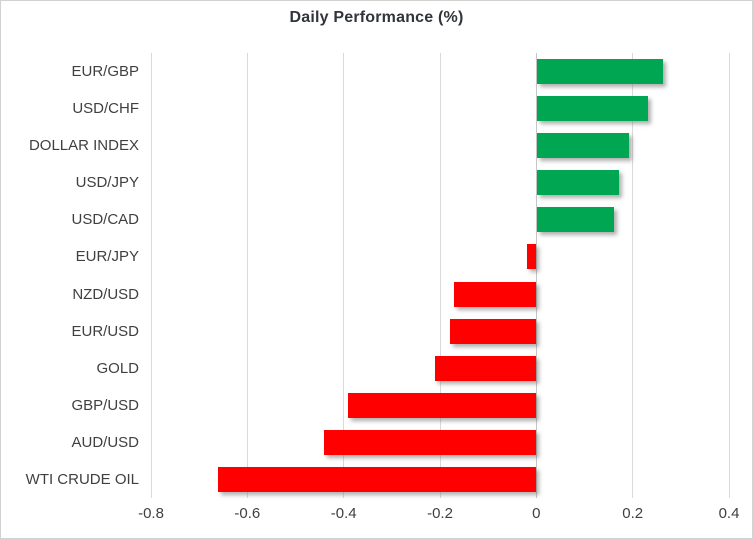 This screenshot has width=753, height=539. What do you see at coordinates (107, 257) in the screenshot?
I see `category-label: EUR/JPY` at bounding box center [107, 257].